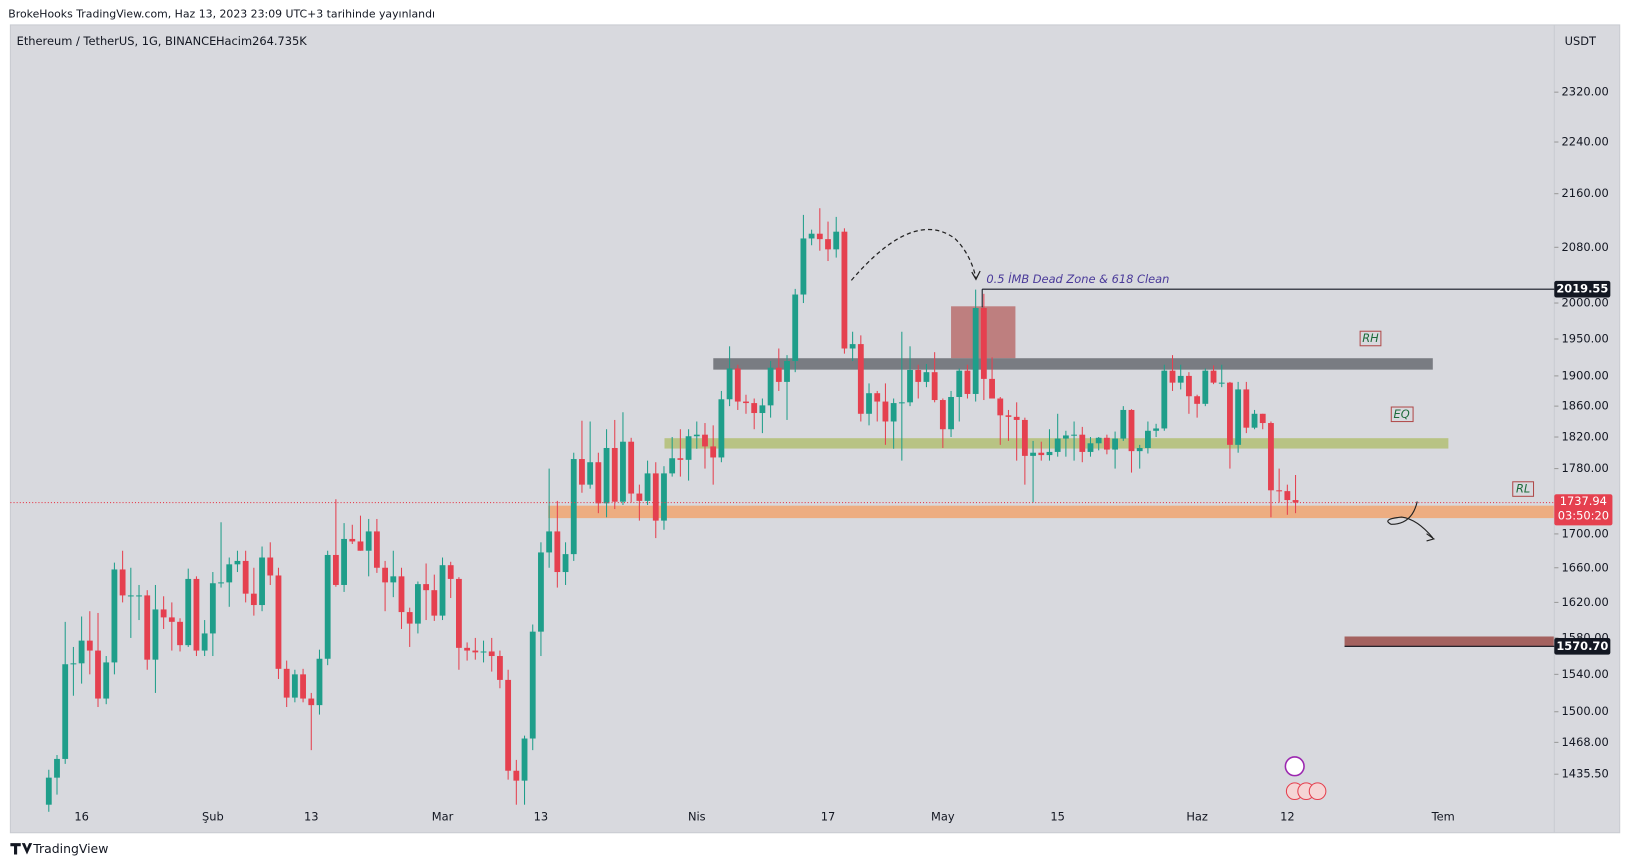 The image size is (1628, 867). I want to click on level-label: 1570.70, so click(1582, 646).